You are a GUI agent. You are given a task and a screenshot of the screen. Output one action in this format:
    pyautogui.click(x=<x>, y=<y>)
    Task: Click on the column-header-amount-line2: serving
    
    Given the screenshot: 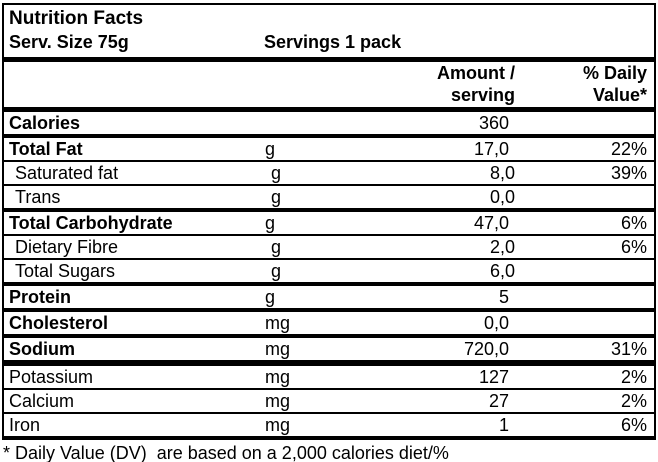 What is the action you would take?
    pyautogui.click(x=482, y=95)
    